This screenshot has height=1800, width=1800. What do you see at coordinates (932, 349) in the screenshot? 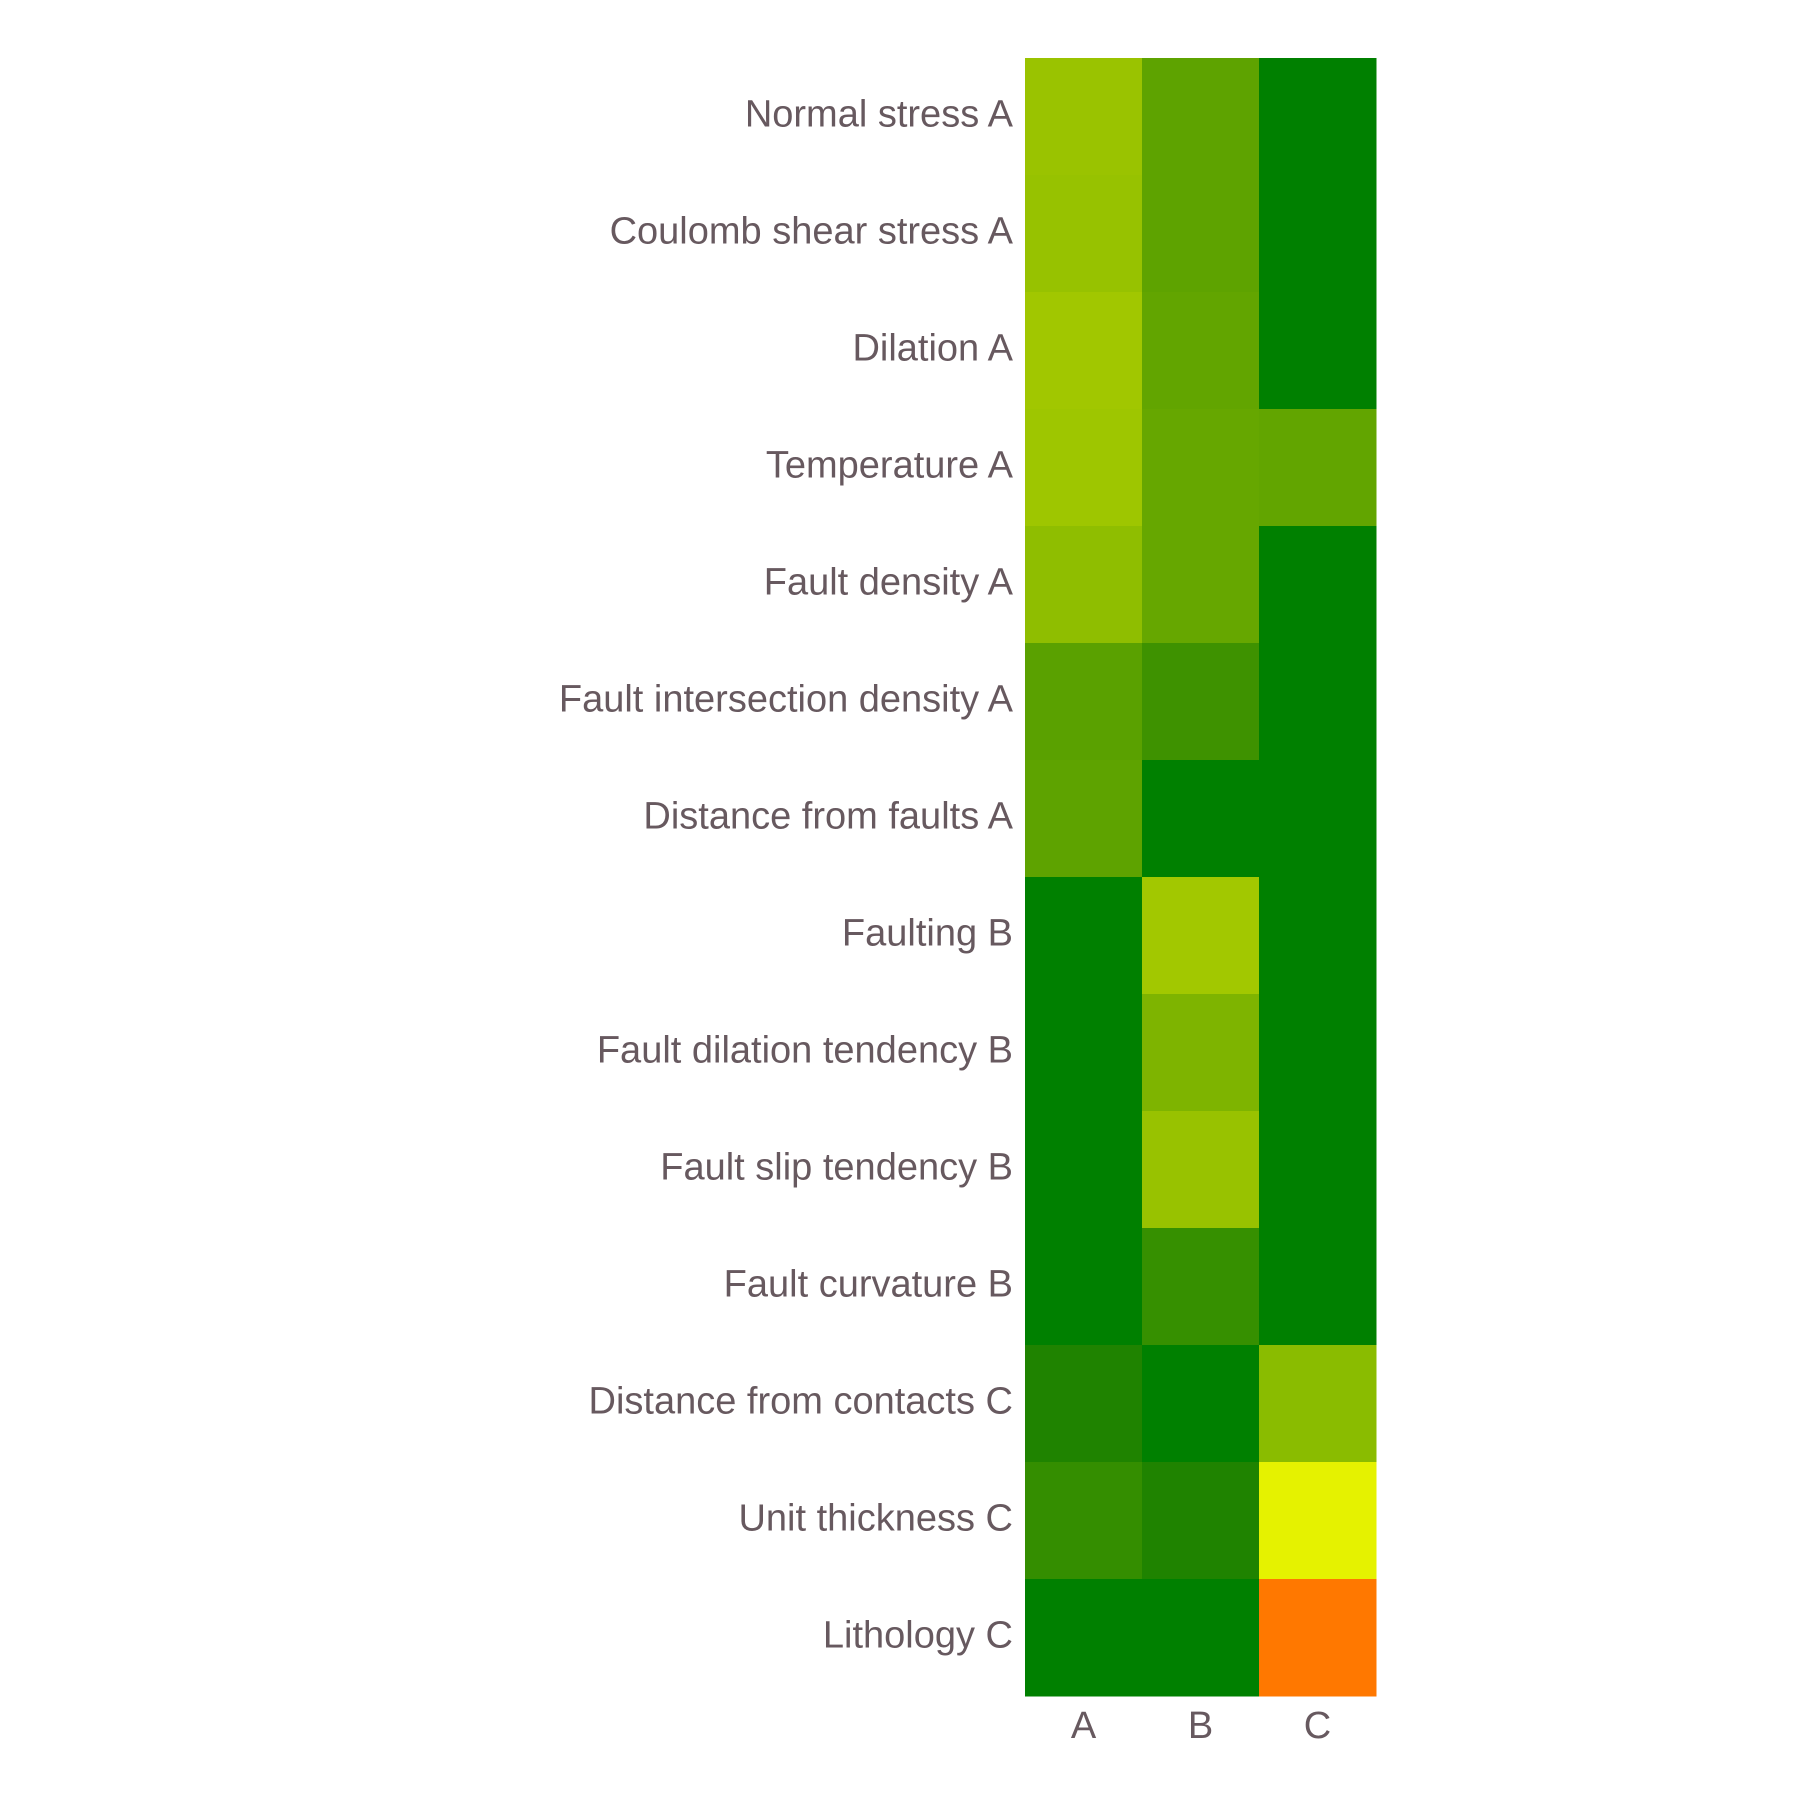
I see `row-label: Dilation A` at bounding box center [932, 349].